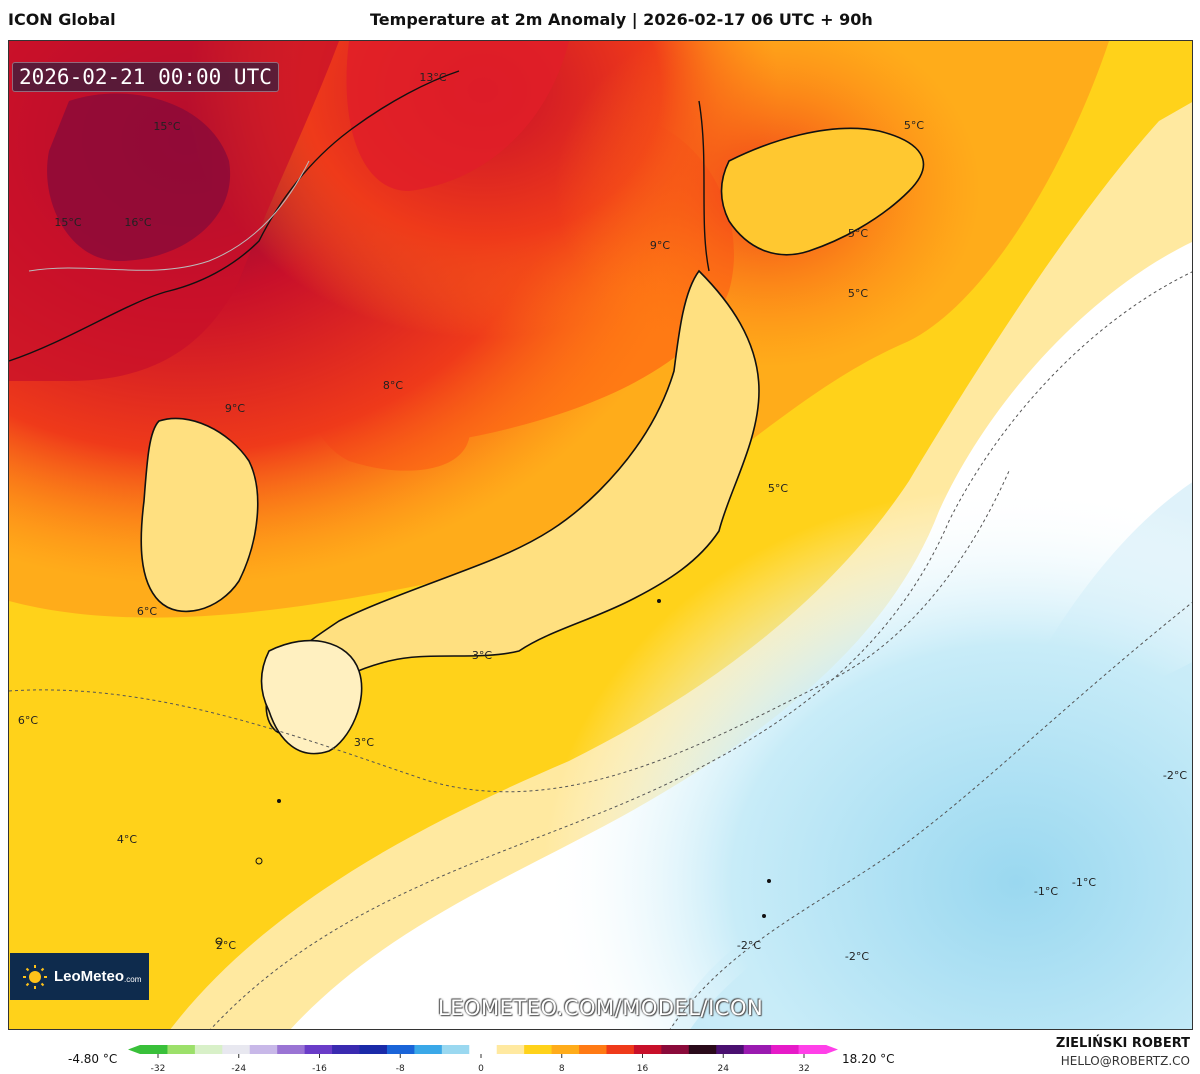  Describe the element at coordinates (158, 1069) in the screenshot. I see `legend-tick-label: -32` at that location.